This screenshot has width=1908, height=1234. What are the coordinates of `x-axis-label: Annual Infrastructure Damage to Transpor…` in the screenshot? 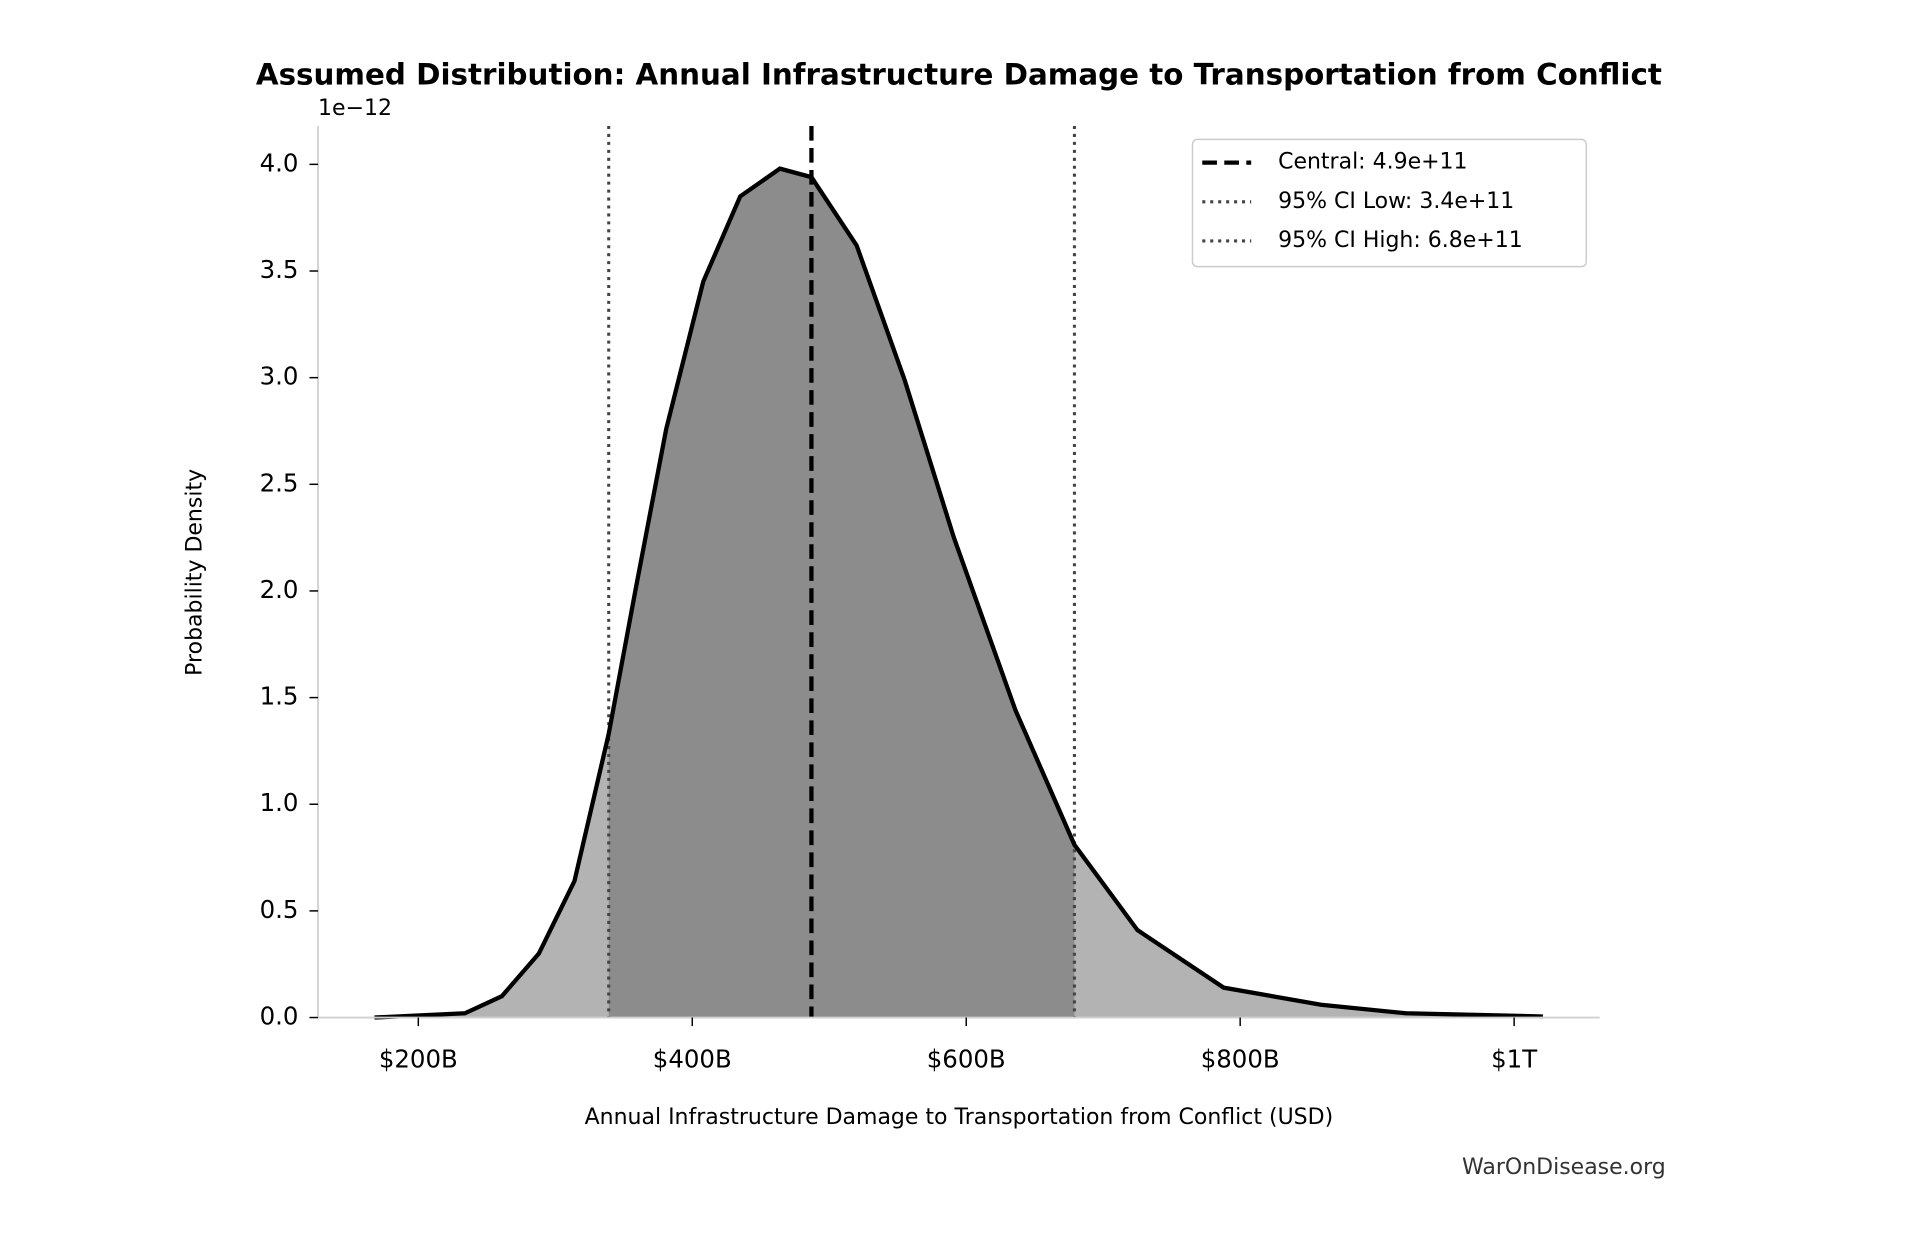 It's located at (959, 1117).